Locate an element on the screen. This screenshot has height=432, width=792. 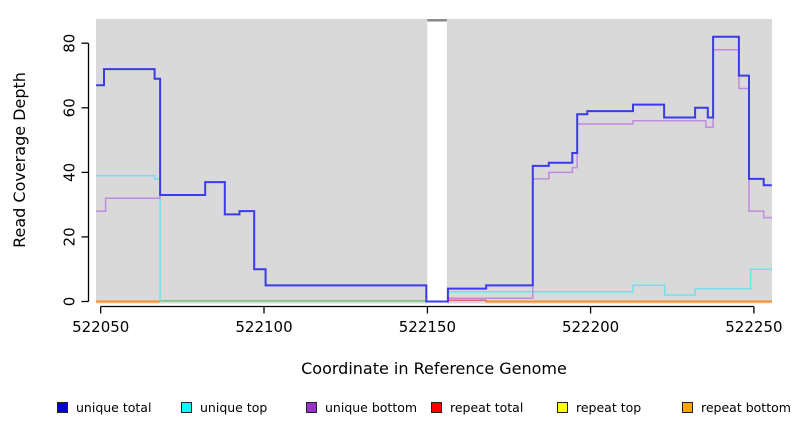
unique-top-swatch-icon is located at coordinates (186, 407).